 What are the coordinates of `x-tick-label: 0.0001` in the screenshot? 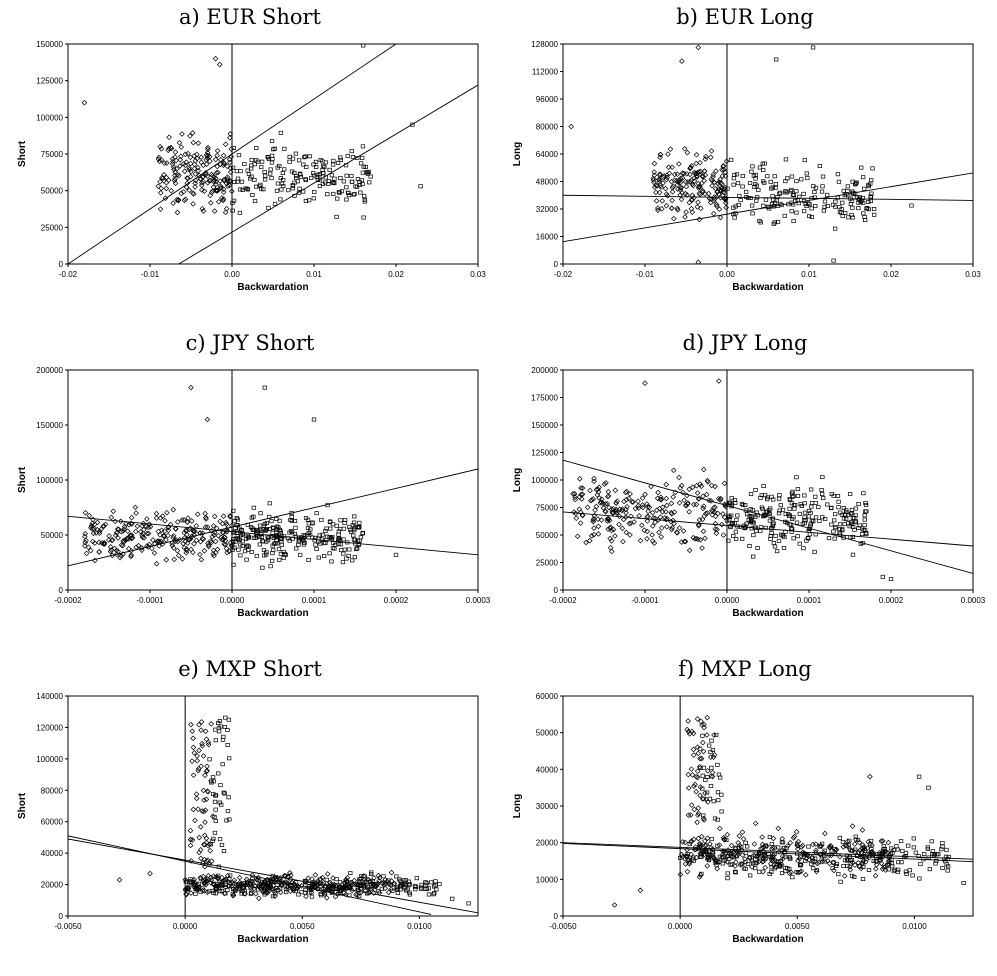 It's located at (314, 600).